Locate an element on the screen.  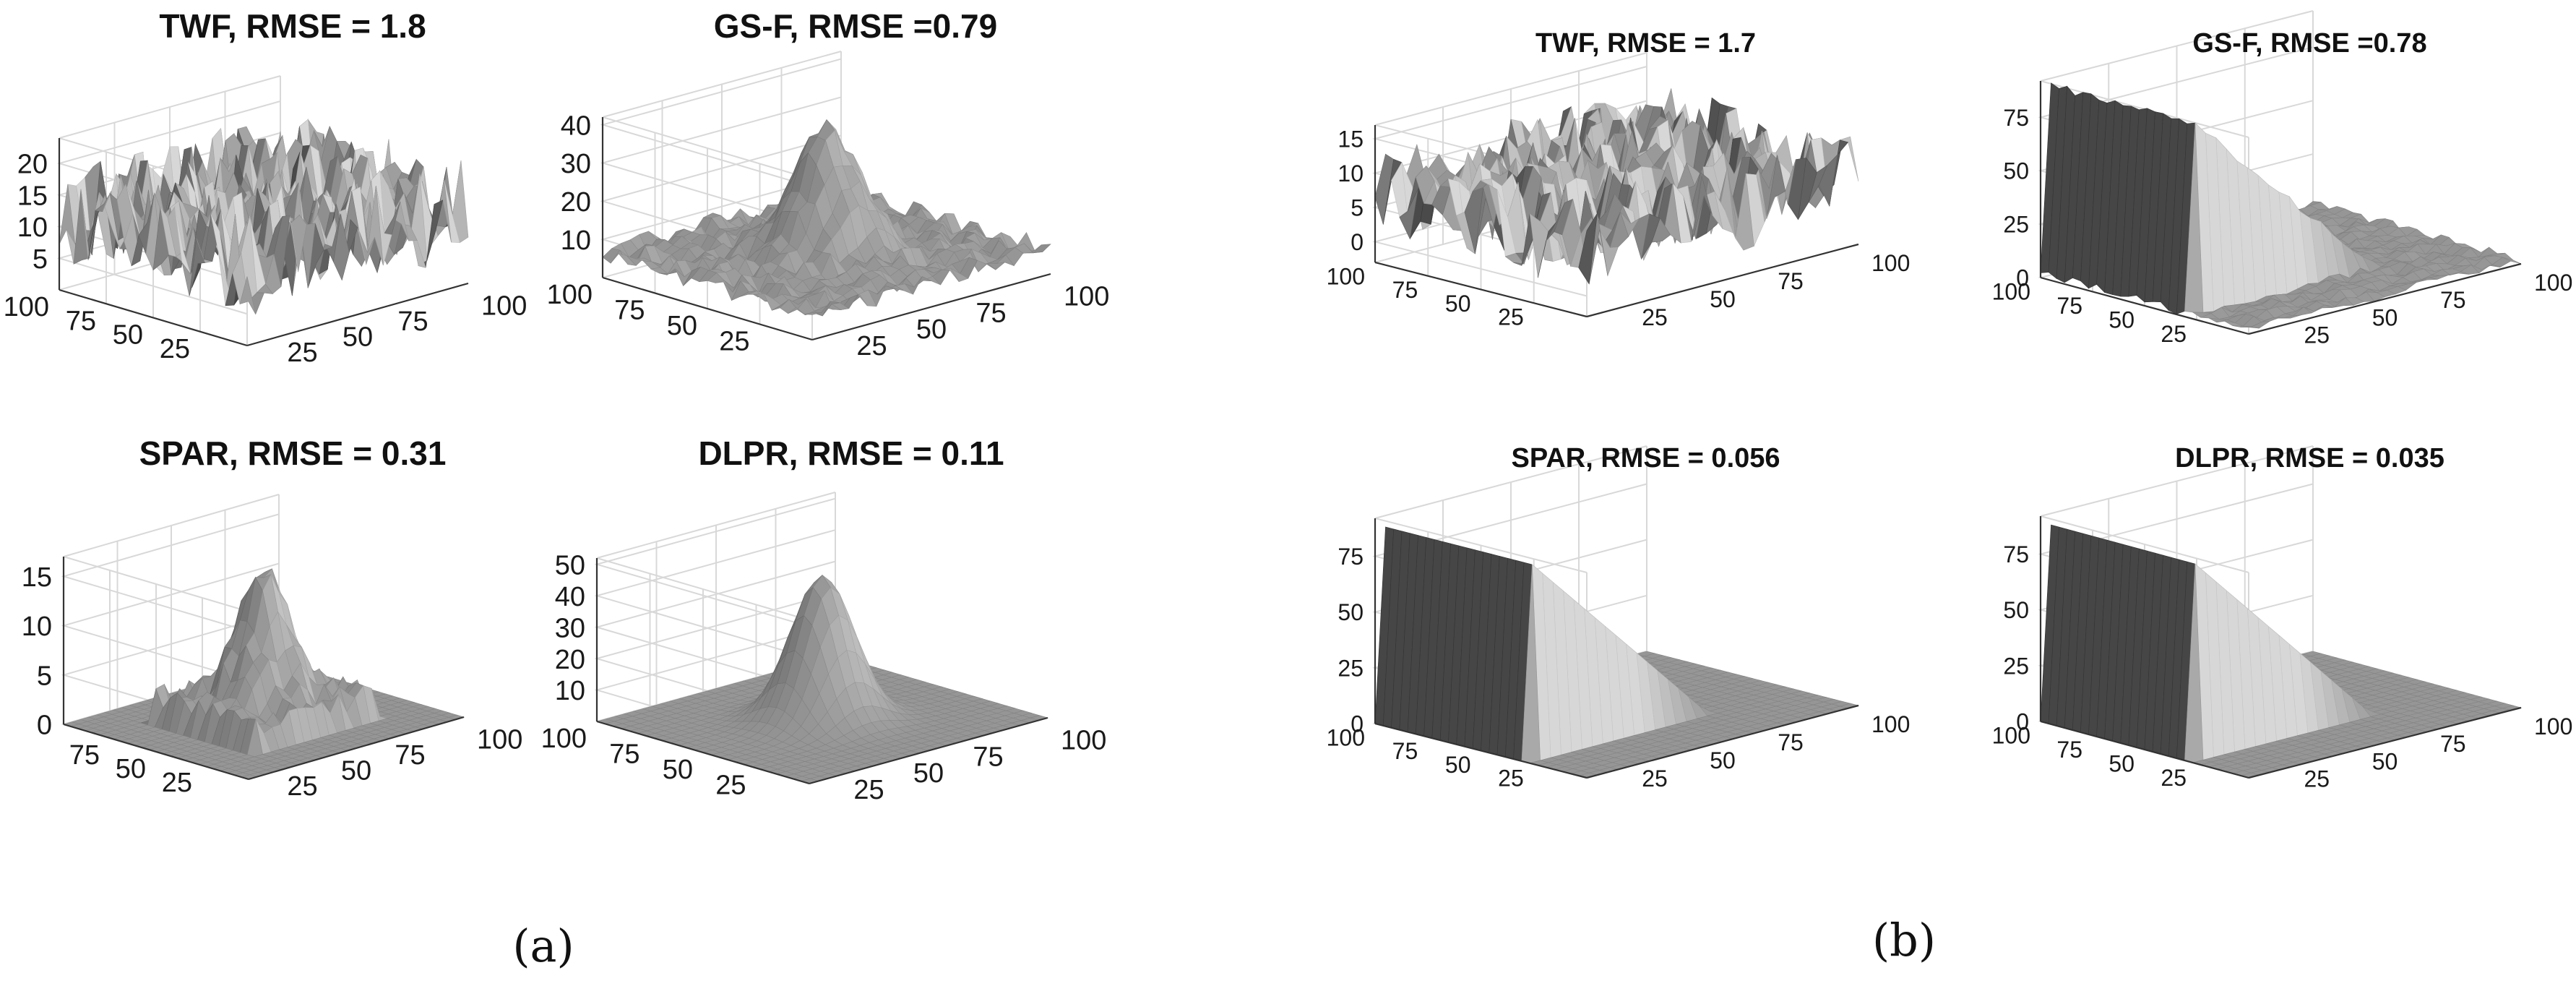
panel-title: GS-F, RMSE =0.78 is located at coordinates (2309, 44).